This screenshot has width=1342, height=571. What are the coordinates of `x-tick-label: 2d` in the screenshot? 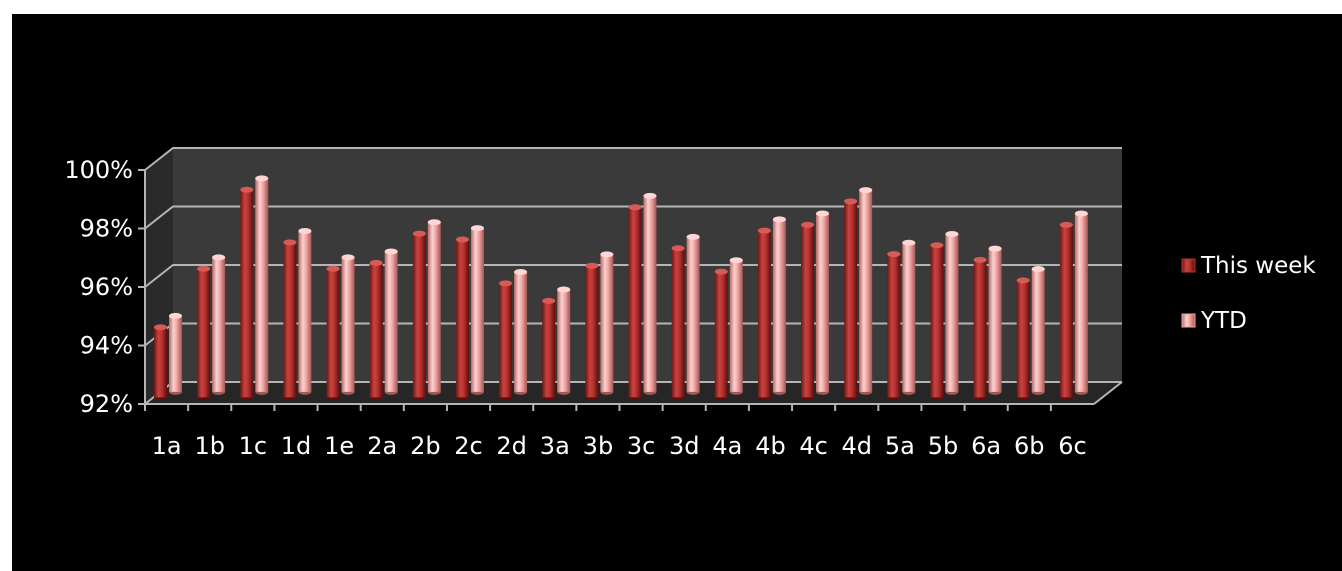 It's located at (511, 446).